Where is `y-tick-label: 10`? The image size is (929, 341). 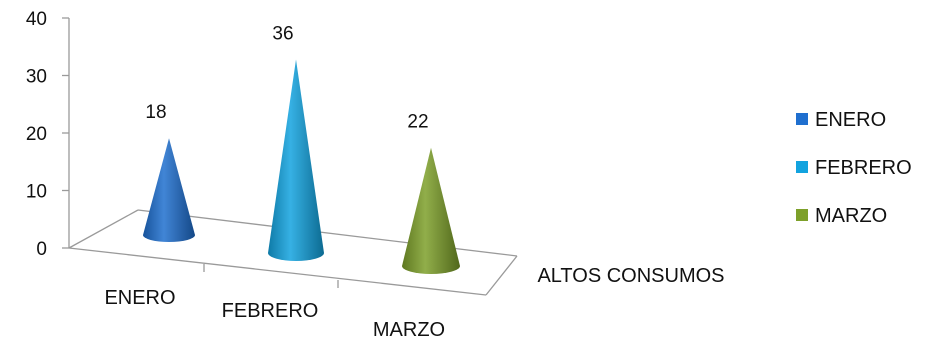 y-tick-label: 10 is located at coordinates (36, 192).